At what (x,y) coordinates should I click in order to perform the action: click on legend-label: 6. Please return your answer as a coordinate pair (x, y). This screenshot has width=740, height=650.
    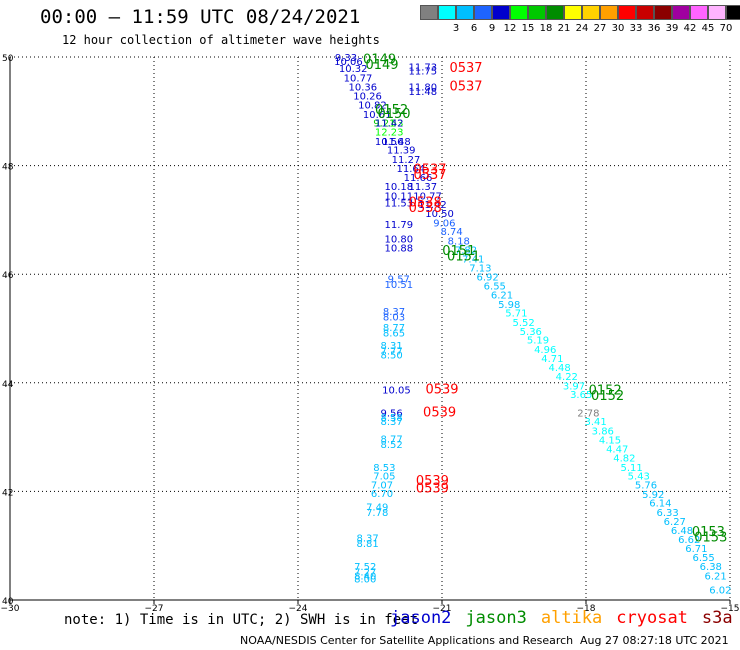
    Looking at the image, I should click on (474, 28).